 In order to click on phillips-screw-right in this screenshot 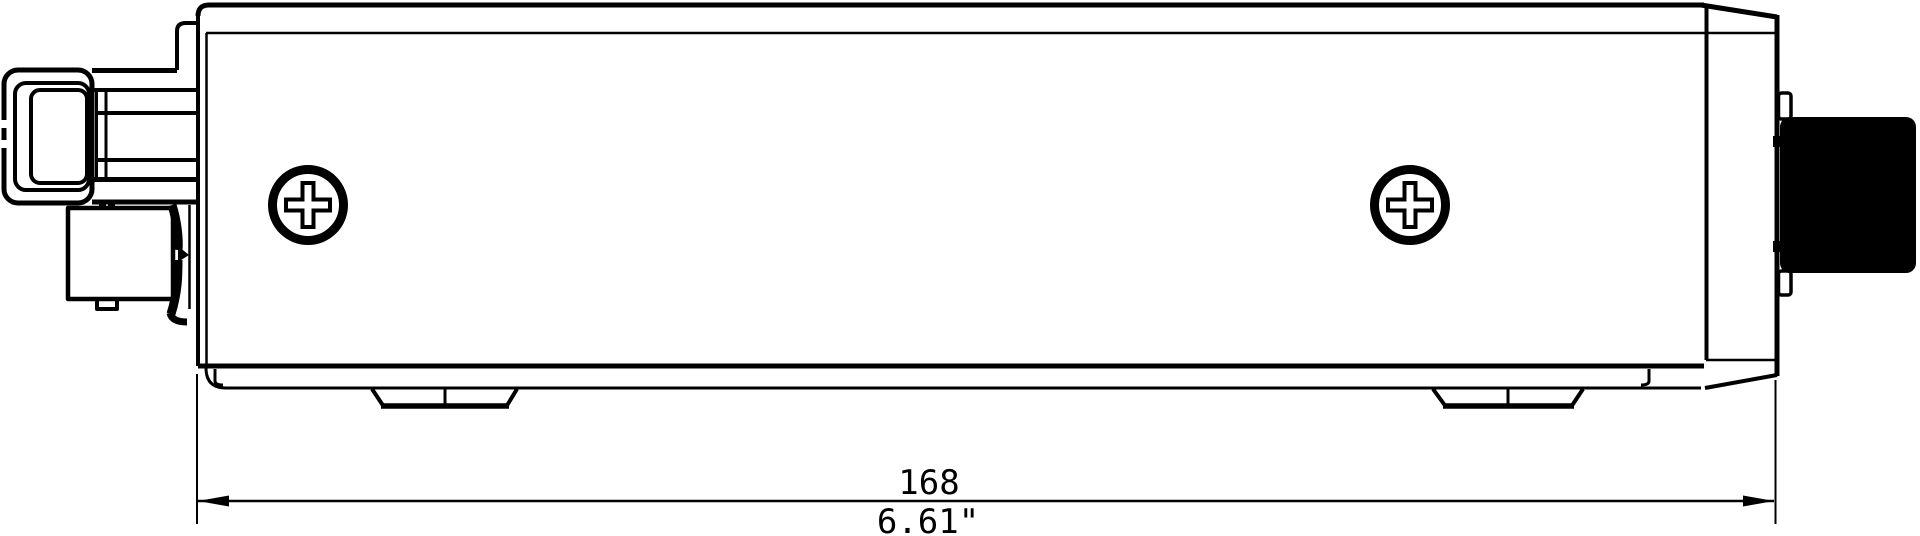, I will do `click(1410, 205)`.